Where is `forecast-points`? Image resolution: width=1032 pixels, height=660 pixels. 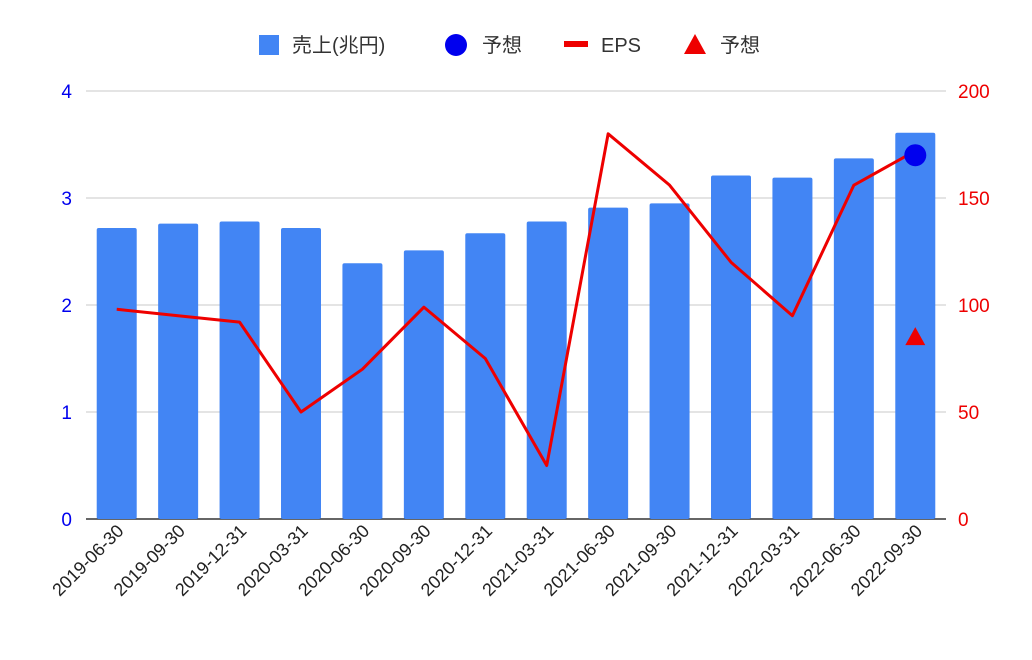 forecast-points is located at coordinates (915, 245).